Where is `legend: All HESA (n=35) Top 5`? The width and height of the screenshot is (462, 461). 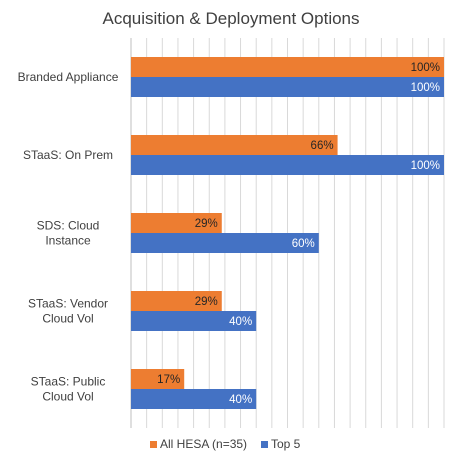 legend: All HESA (n=35) Top 5 is located at coordinates (225, 444).